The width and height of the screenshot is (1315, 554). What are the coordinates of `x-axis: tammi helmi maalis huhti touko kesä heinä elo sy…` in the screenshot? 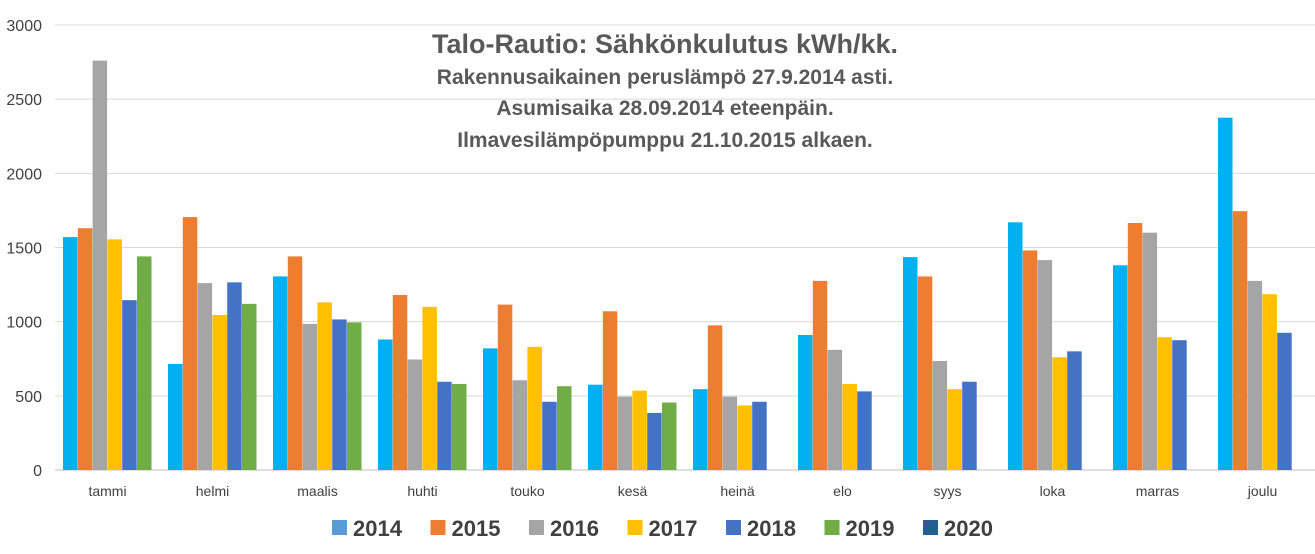 It's located at (682, 491).